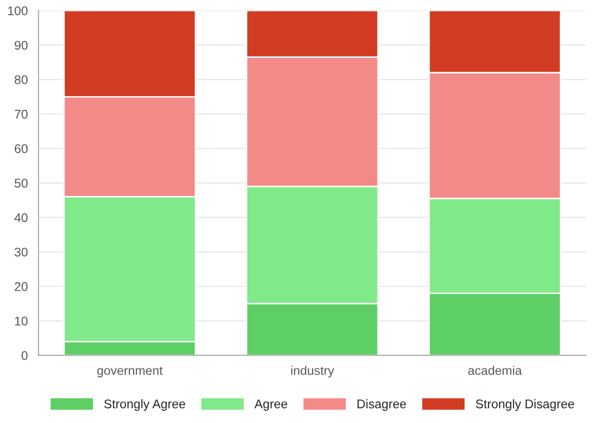 The image size is (592, 423). I want to click on legend-label: Disagree, so click(382, 405).